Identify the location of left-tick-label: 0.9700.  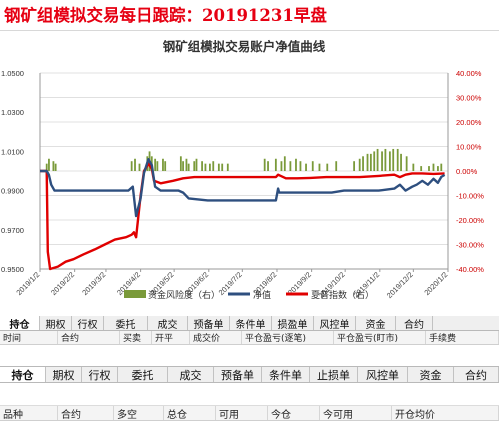
(12, 230).